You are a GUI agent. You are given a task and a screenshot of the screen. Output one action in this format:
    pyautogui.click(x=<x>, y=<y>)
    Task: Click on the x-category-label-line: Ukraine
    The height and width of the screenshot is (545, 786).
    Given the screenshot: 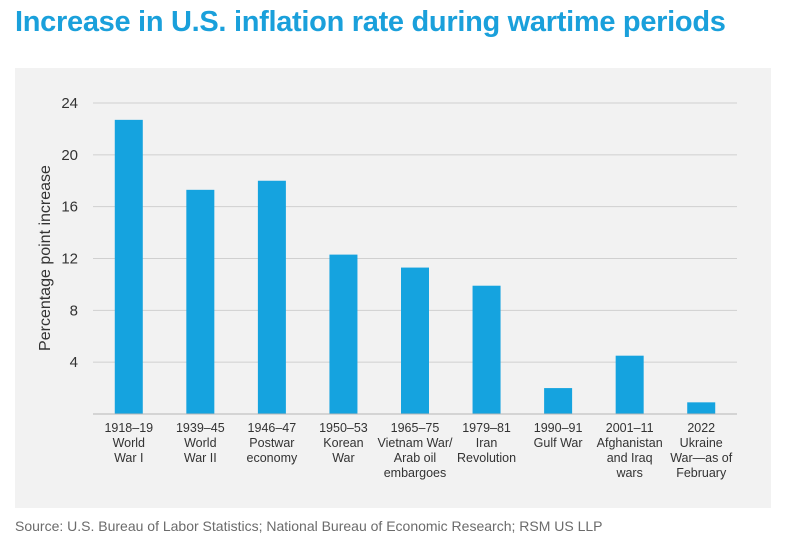 What is the action you would take?
    pyautogui.click(x=701, y=443)
    